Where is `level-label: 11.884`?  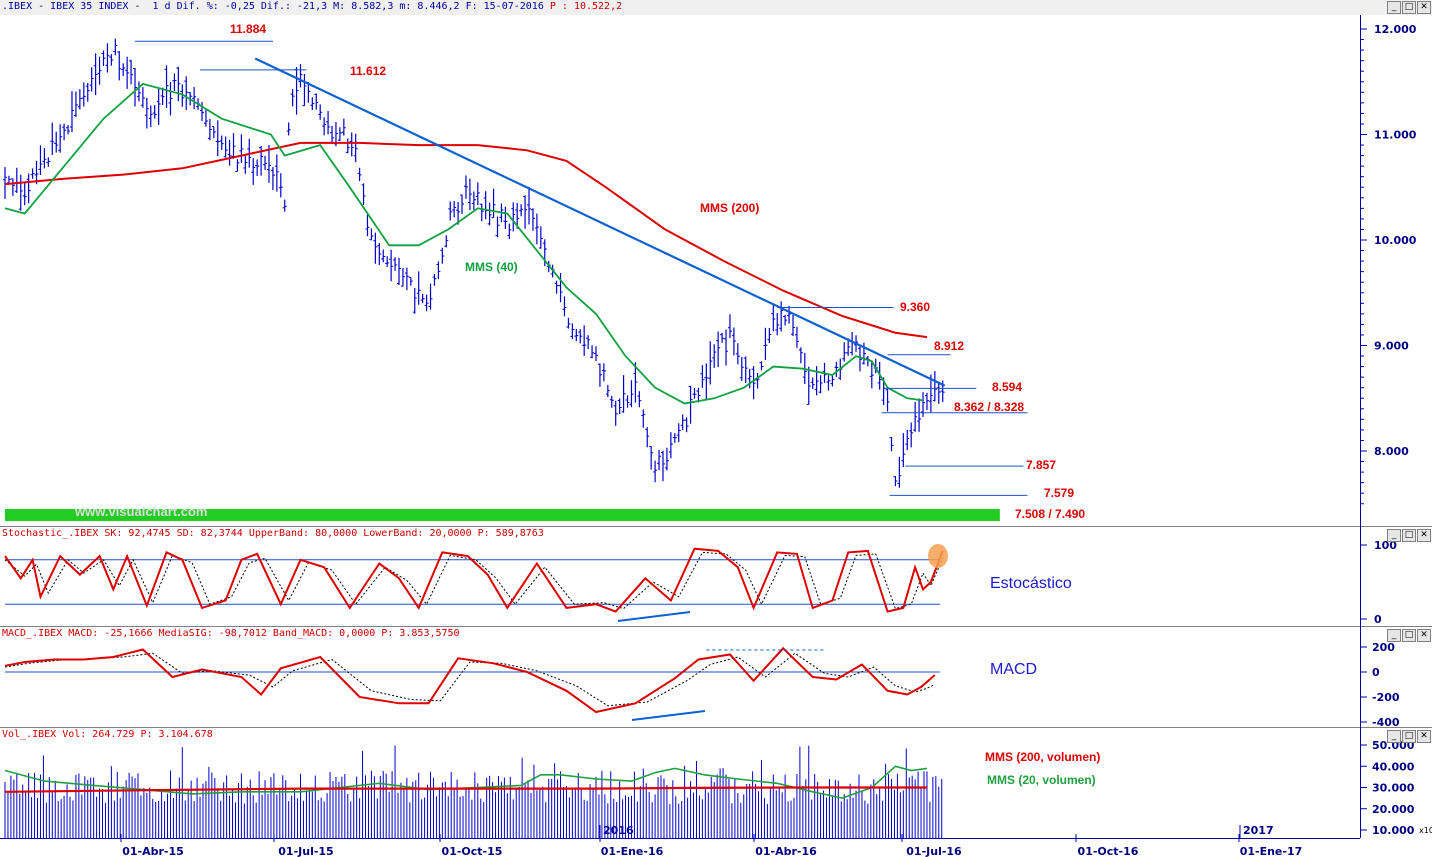
level-label: 11.884 is located at coordinates (248, 29).